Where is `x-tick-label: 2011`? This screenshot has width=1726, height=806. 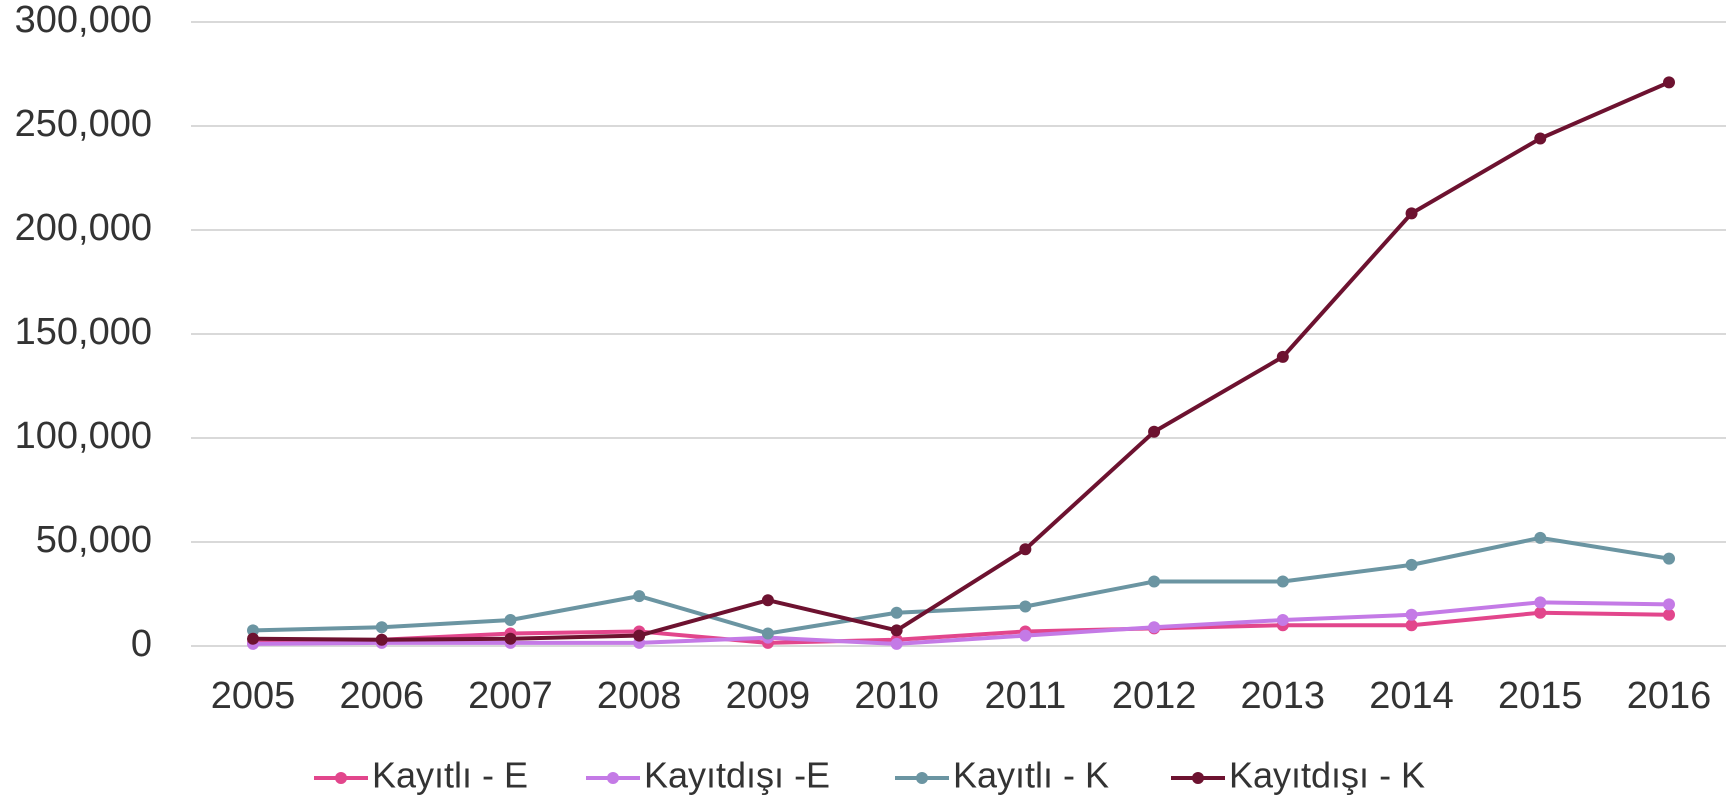 x-tick-label: 2011 is located at coordinates (1026, 696).